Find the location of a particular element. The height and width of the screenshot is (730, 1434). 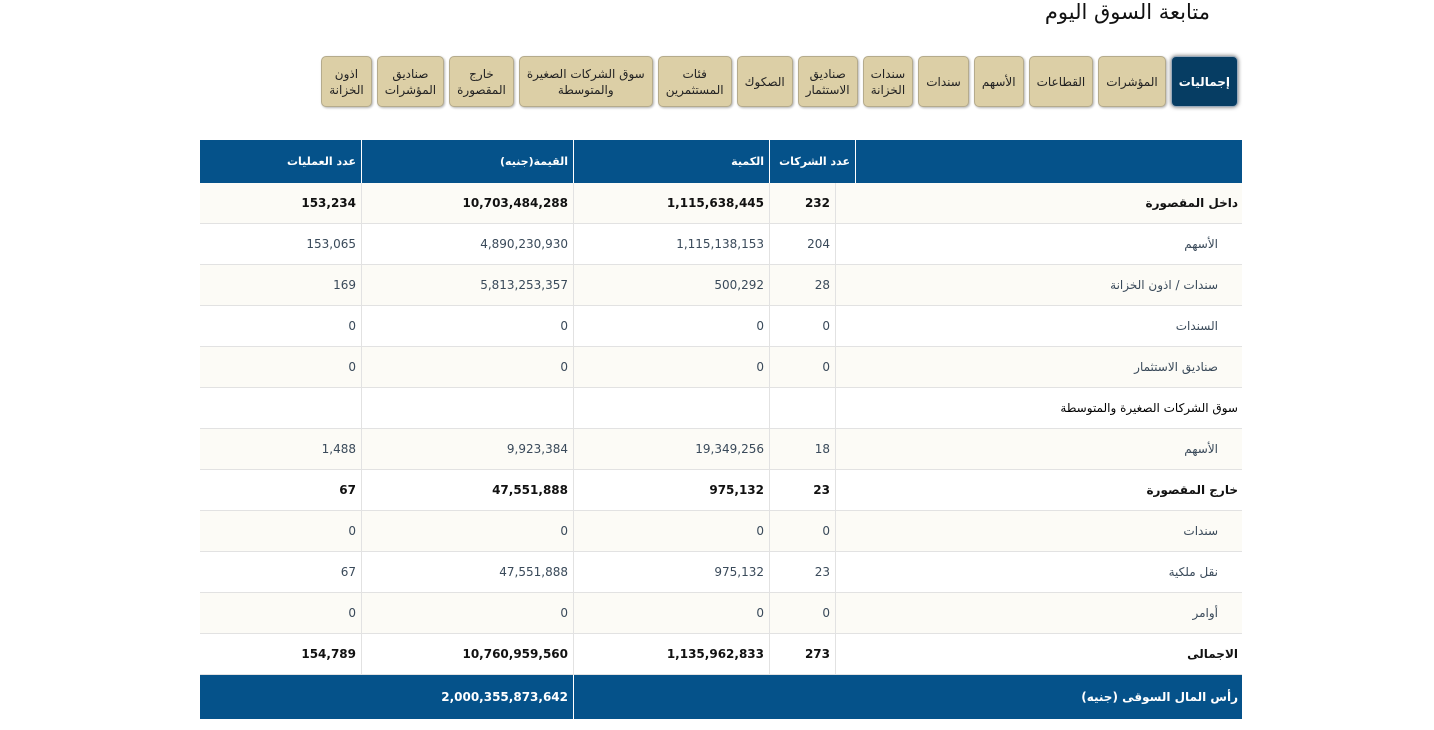

header-label is located at coordinates (1048, 161).